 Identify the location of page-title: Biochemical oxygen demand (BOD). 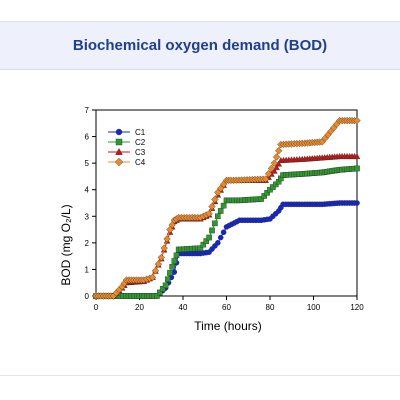
(200, 45).